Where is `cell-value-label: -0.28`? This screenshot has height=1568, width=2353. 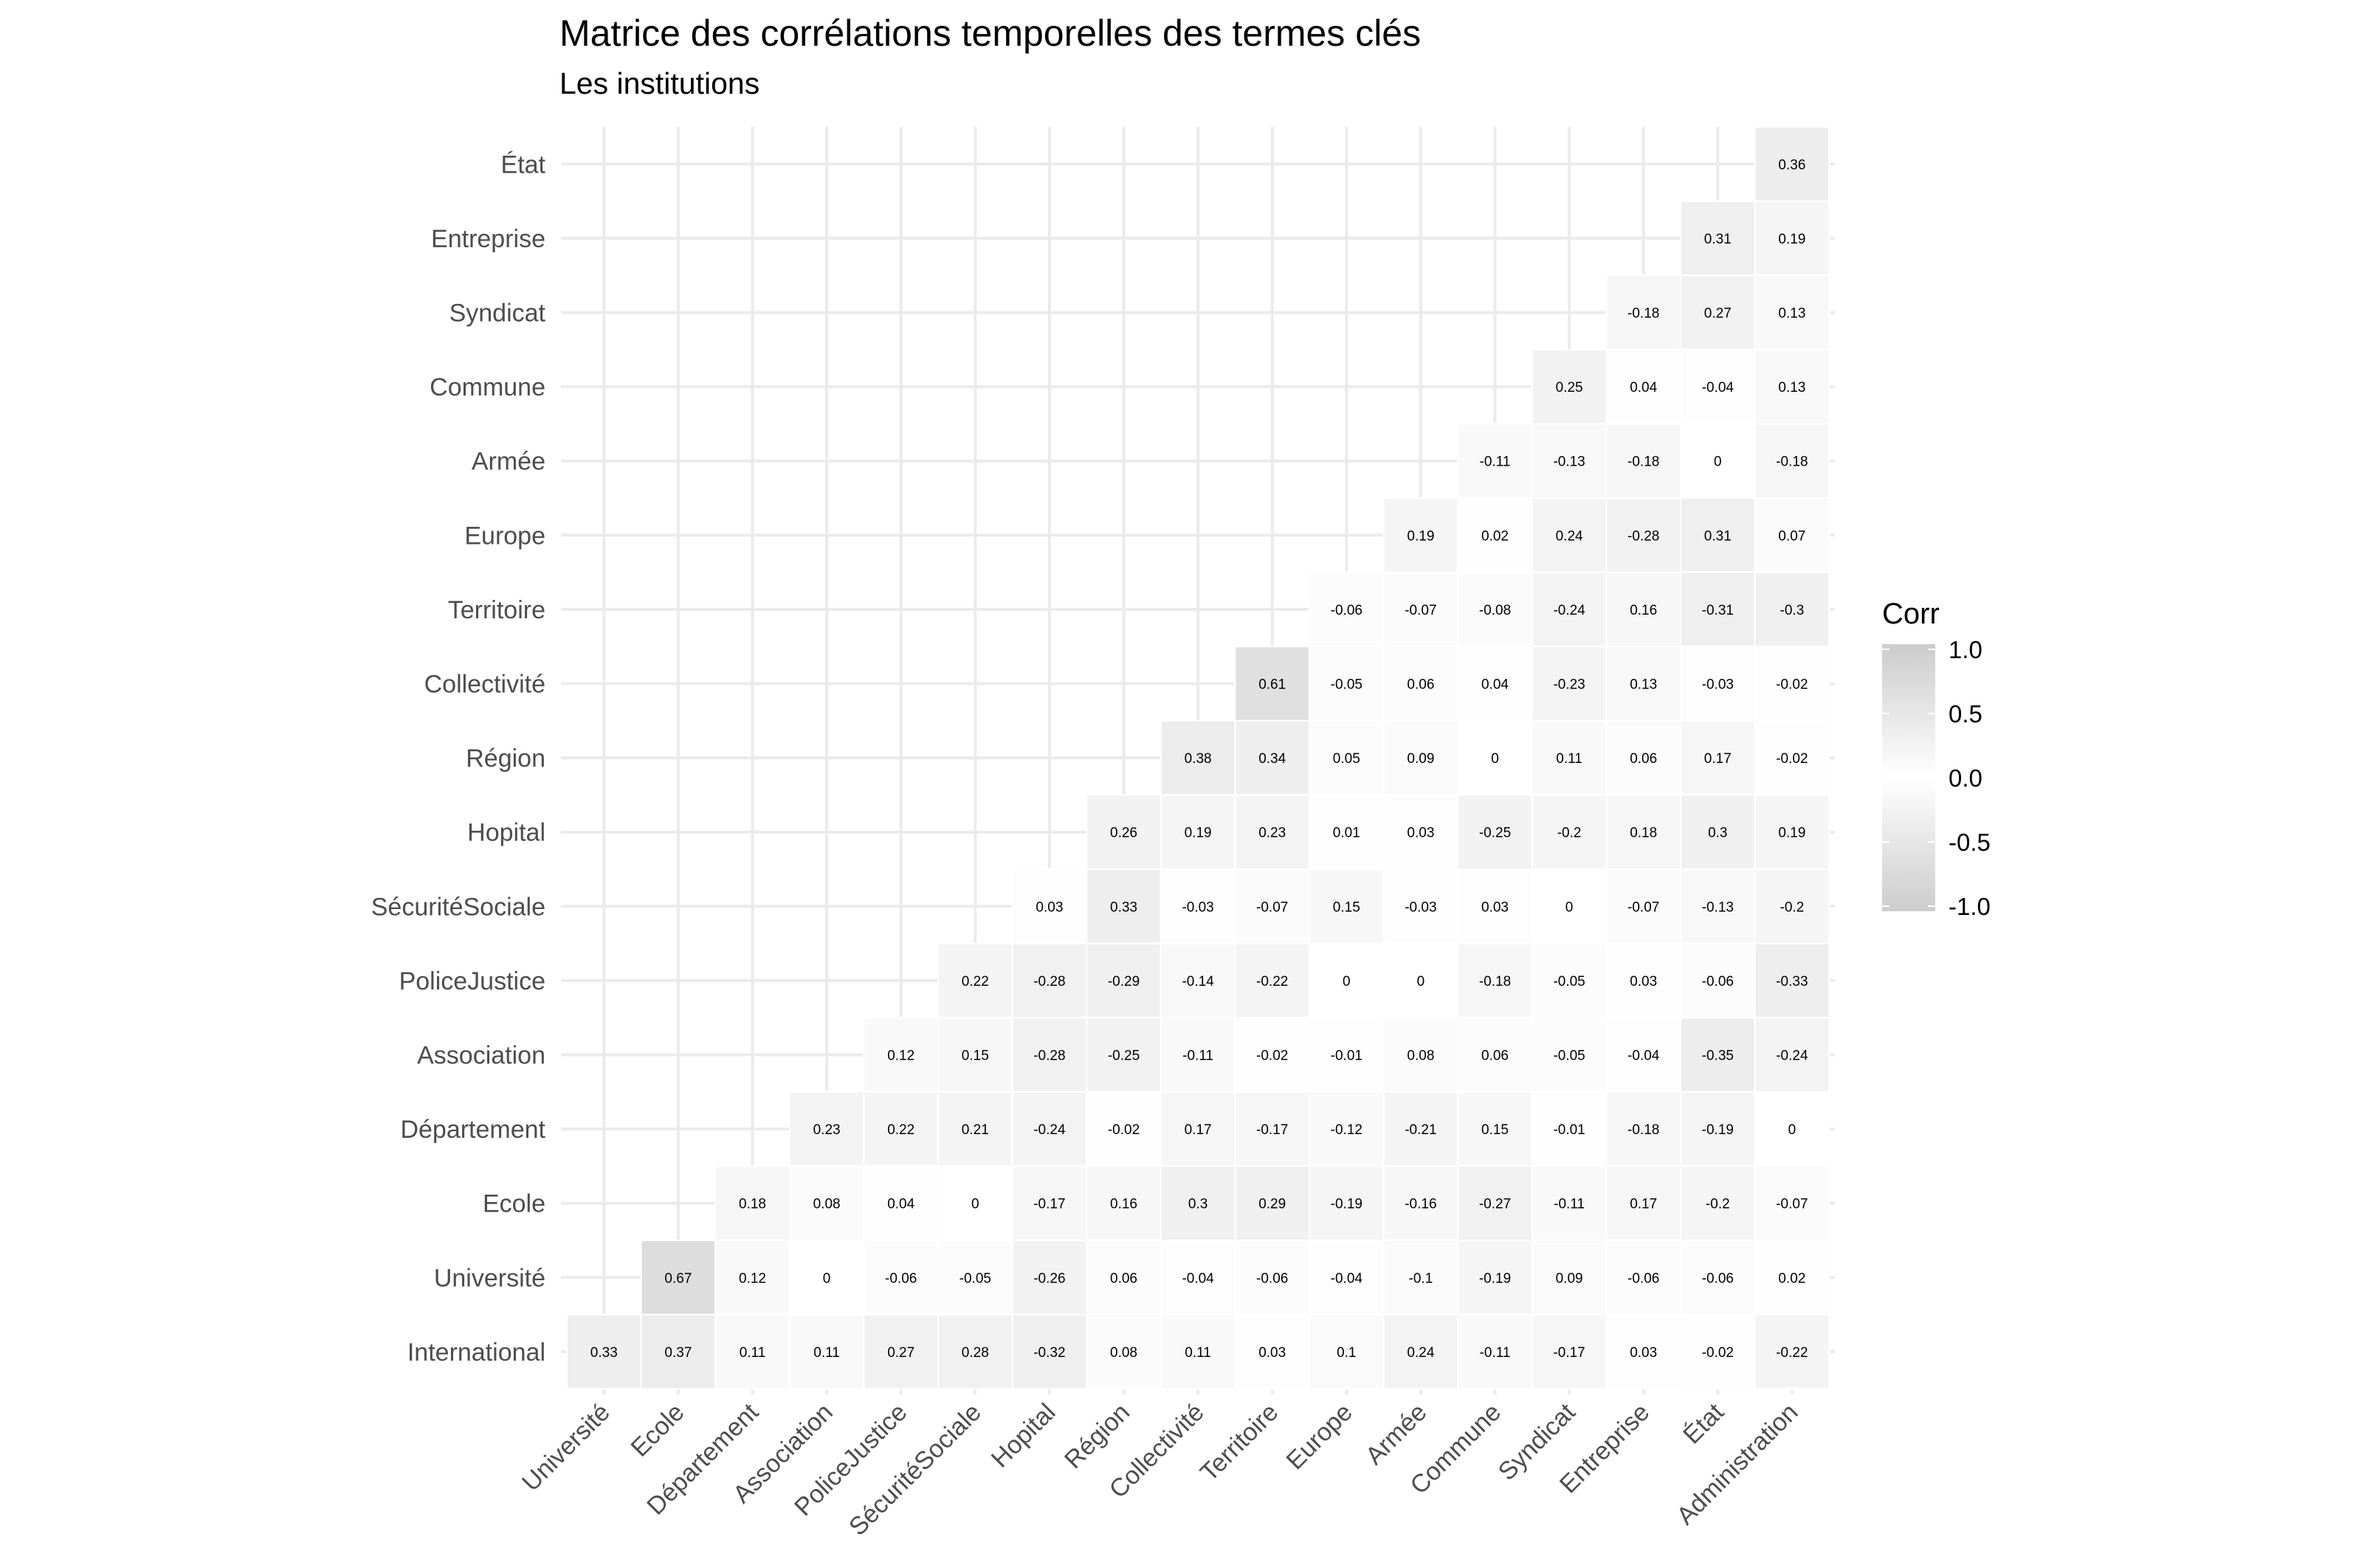
cell-value-label: -0.28 is located at coordinates (1643, 536).